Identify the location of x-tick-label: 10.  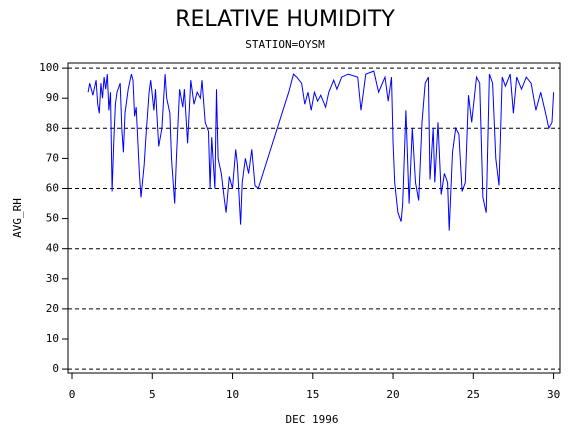
(232, 394).